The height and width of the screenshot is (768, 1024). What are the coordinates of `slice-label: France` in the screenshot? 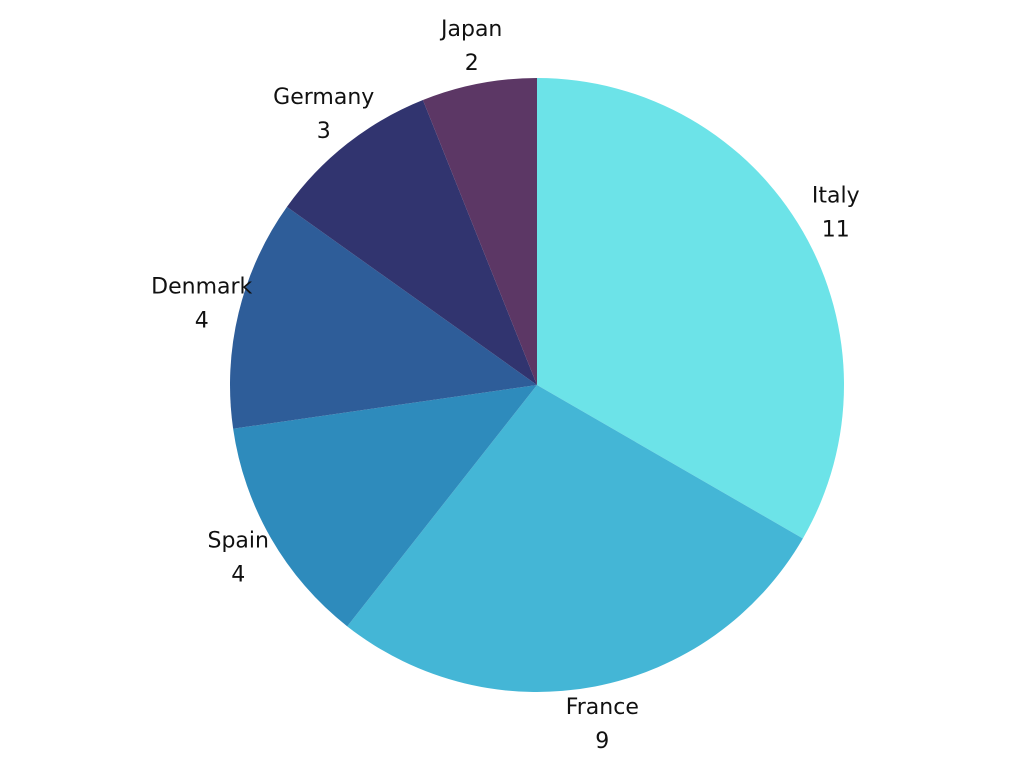 It's located at (602, 707).